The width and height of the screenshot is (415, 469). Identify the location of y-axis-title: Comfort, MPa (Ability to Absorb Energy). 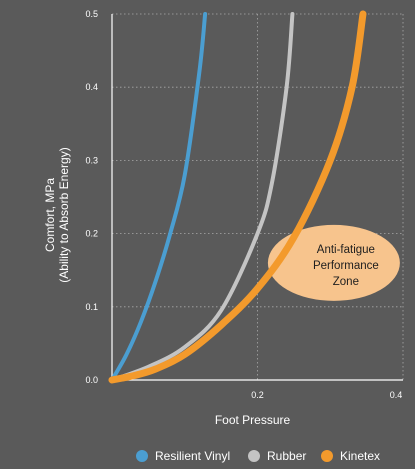
(57, 214).